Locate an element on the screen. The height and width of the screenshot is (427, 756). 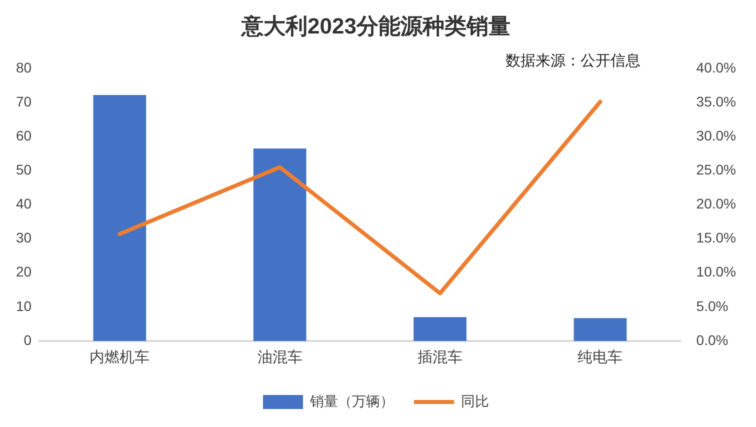
y2-tick-label: 30.0% is located at coordinates (716, 135).